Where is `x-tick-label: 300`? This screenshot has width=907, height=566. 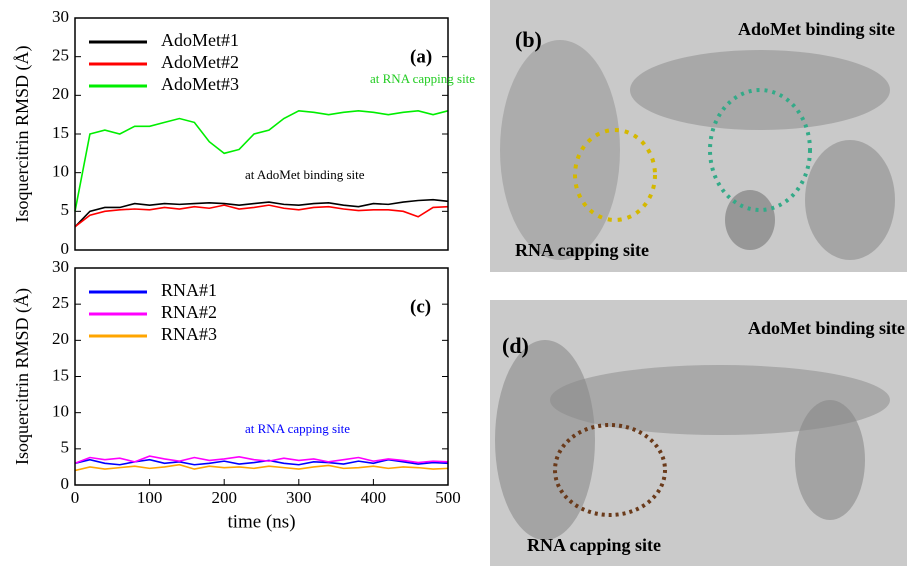
x-tick-label: 300 is located at coordinates (299, 497).